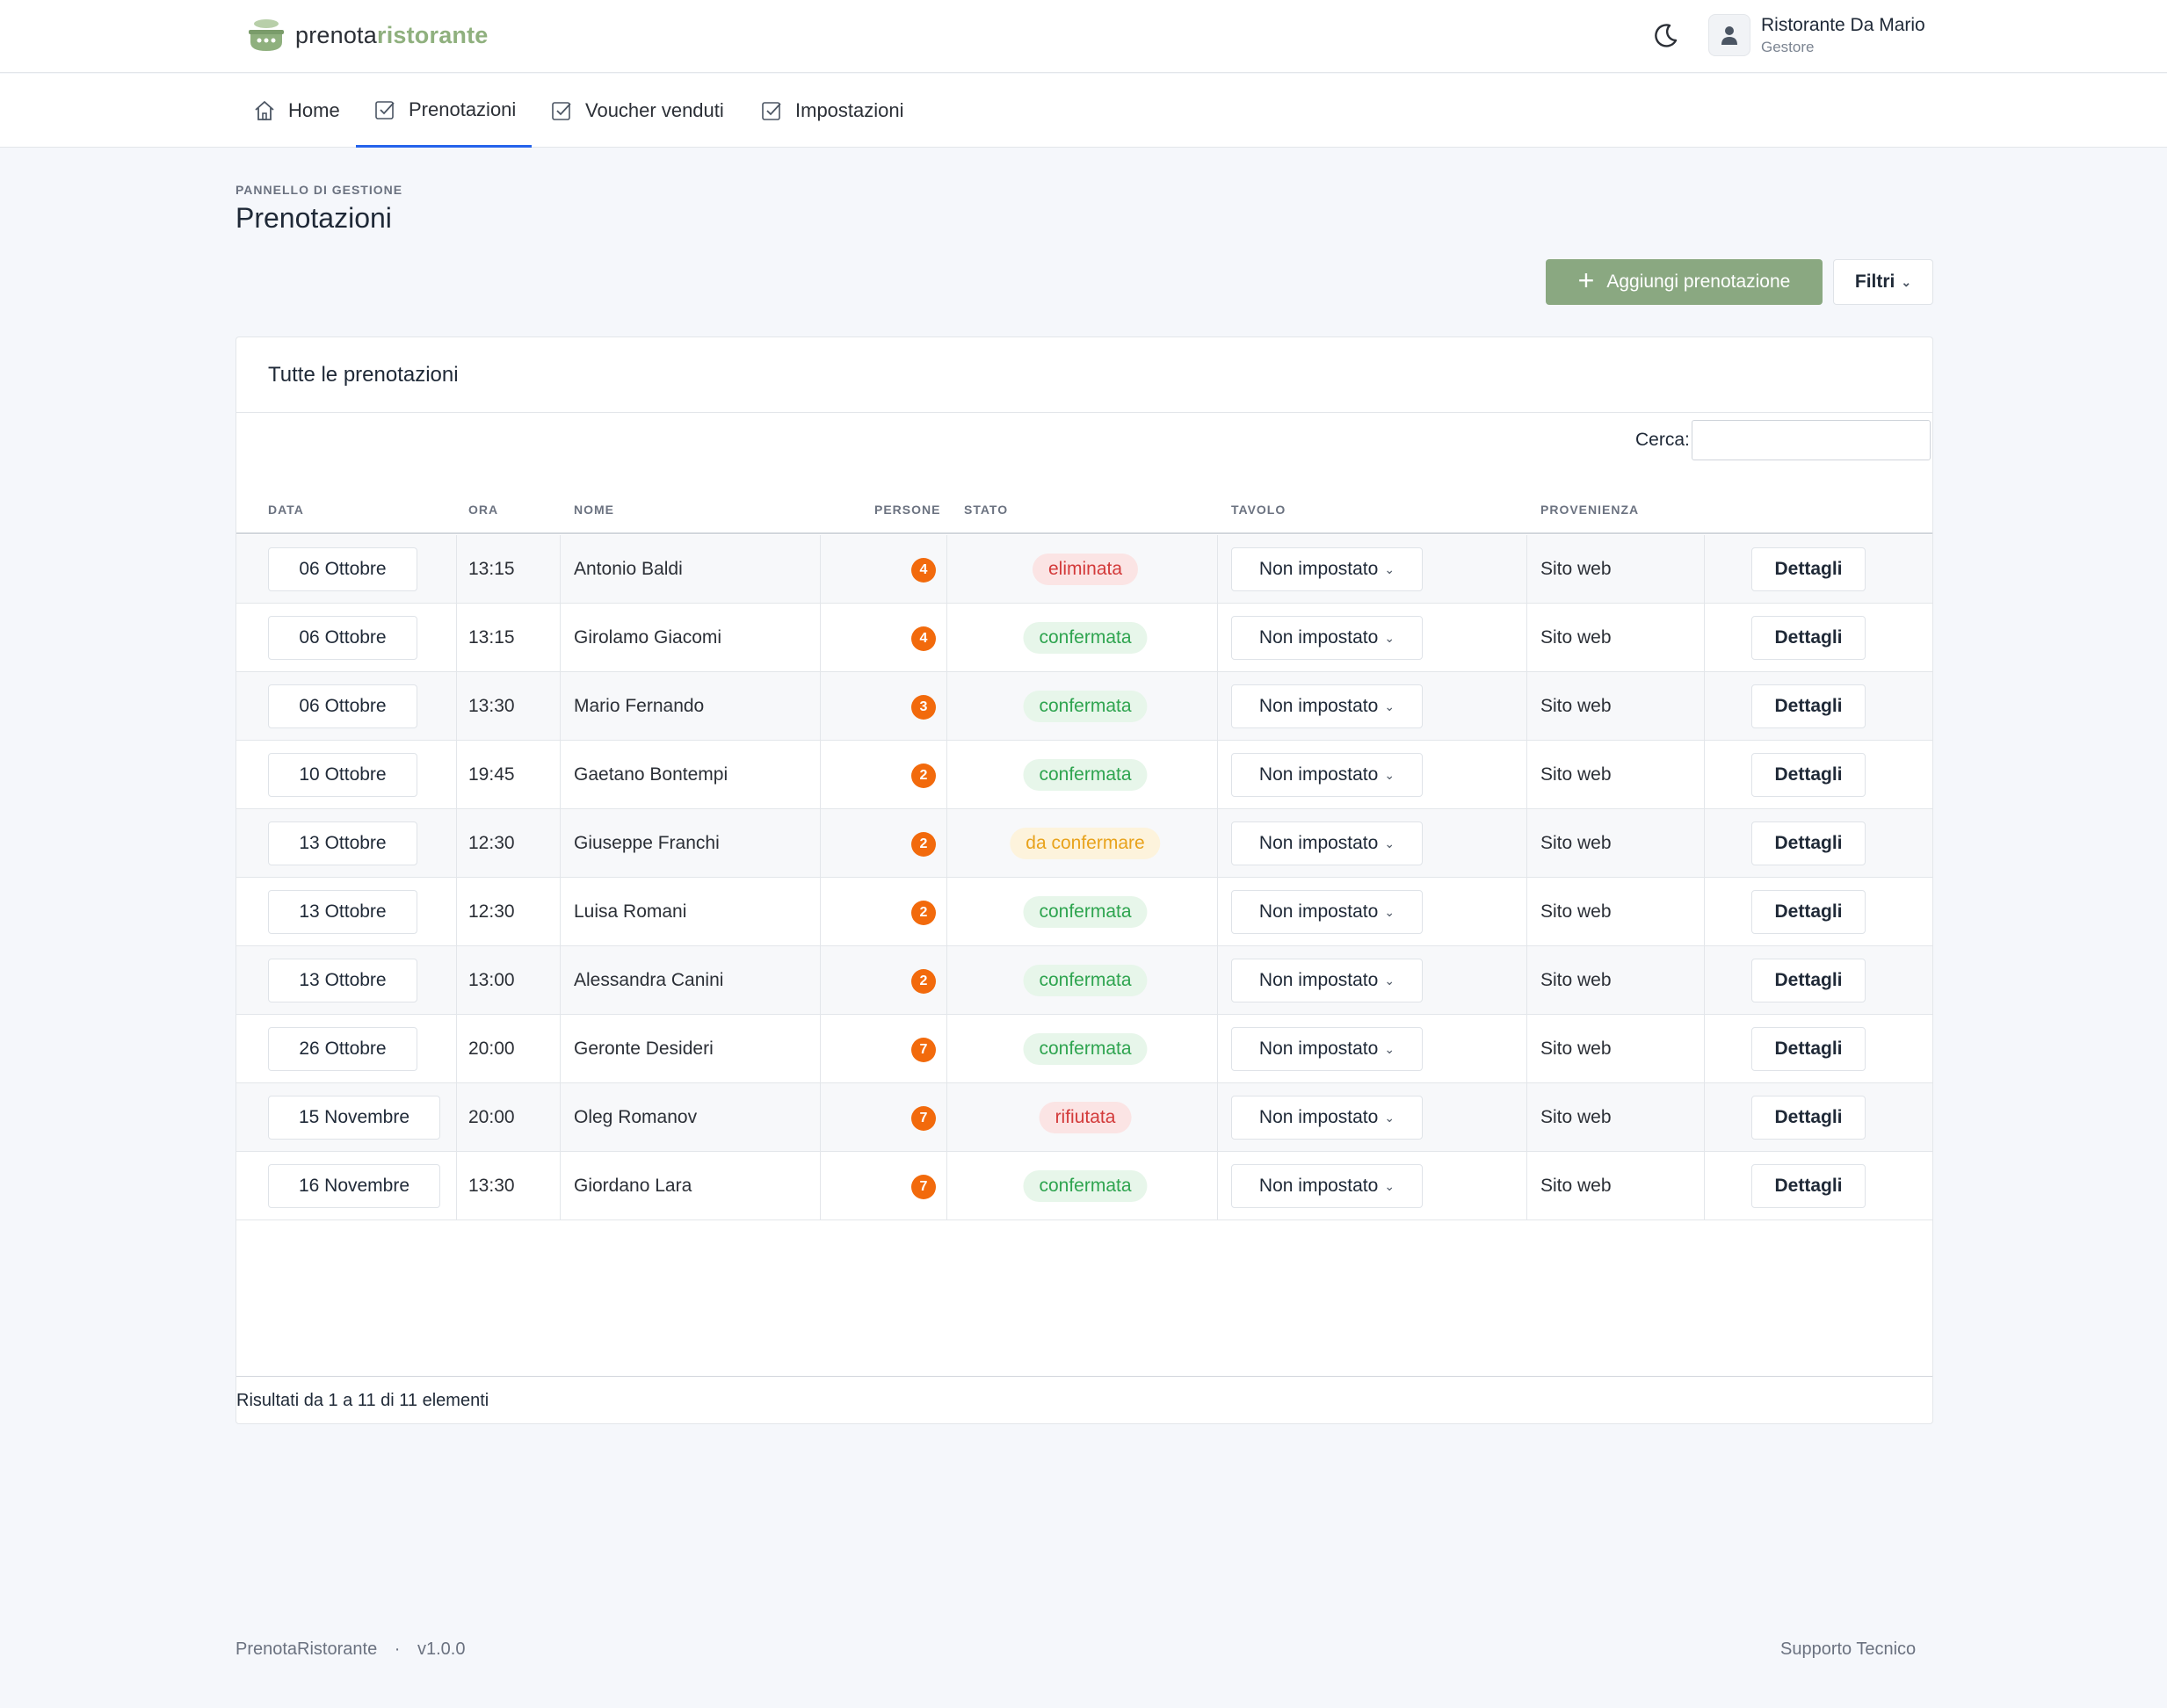 This screenshot has width=2167, height=1708. Describe the element at coordinates (441, 1649) in the screenshot. I see `app-version: v1.0.0` at that location.